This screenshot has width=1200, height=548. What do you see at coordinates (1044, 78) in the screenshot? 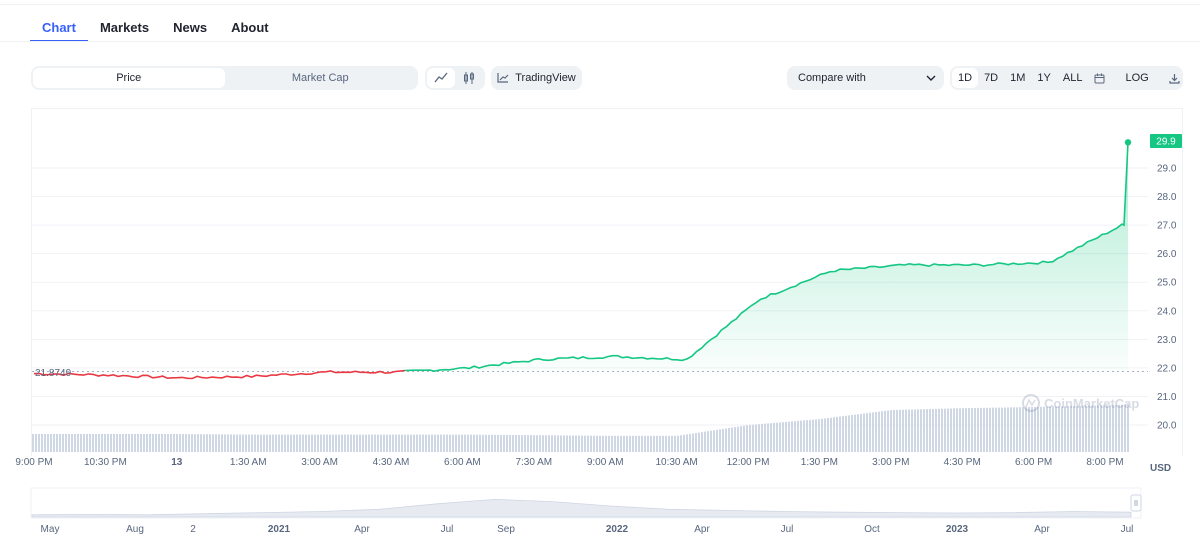
I see `range-1y: 1Y` at bounding box center [1044, 78].